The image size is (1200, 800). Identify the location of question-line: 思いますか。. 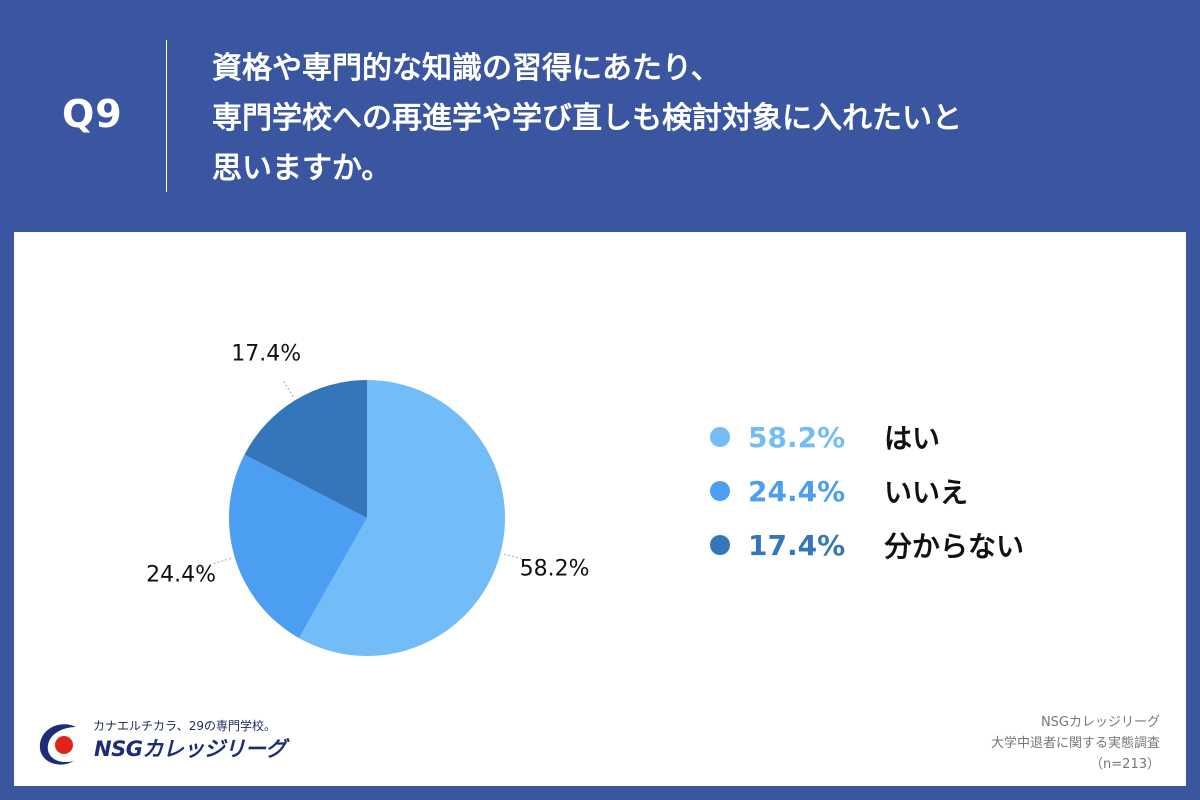
(302, 168).